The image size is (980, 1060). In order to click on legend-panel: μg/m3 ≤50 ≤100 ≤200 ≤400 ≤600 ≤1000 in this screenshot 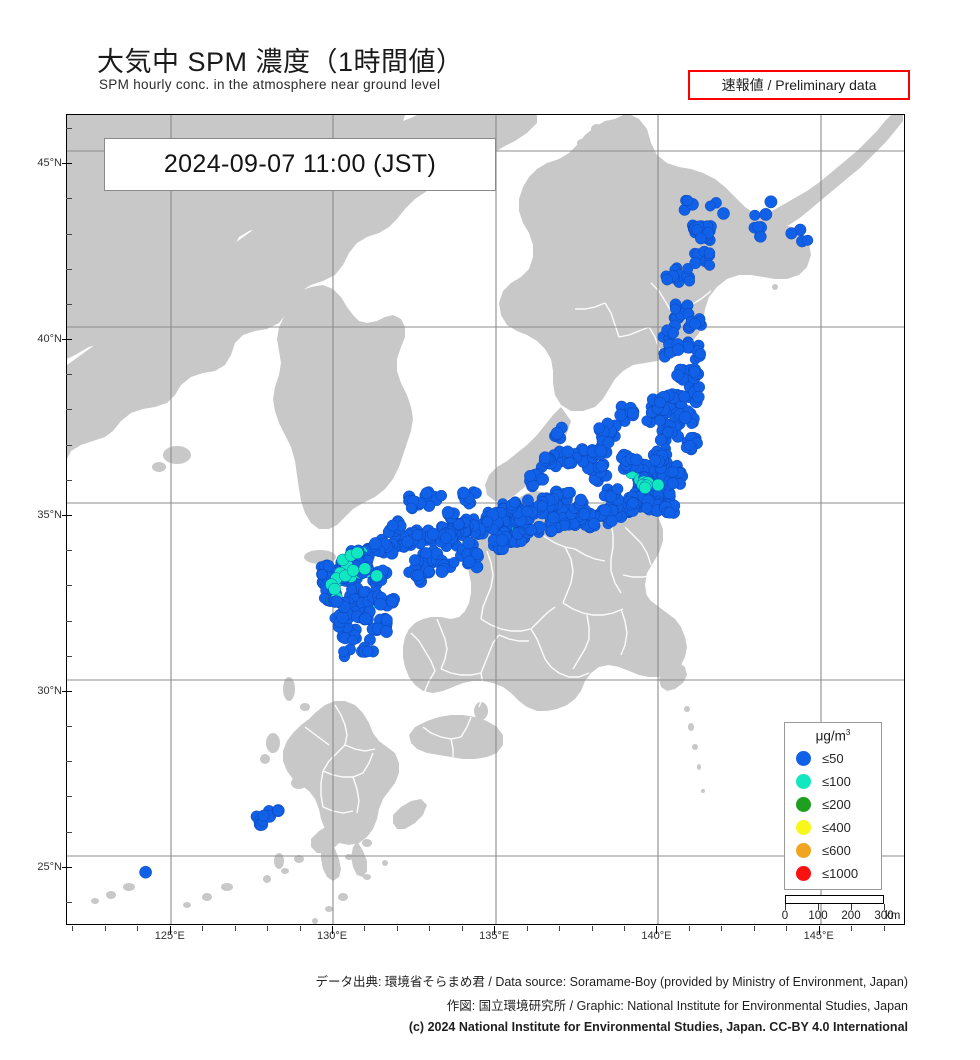, I will do `click(833, 806)`.